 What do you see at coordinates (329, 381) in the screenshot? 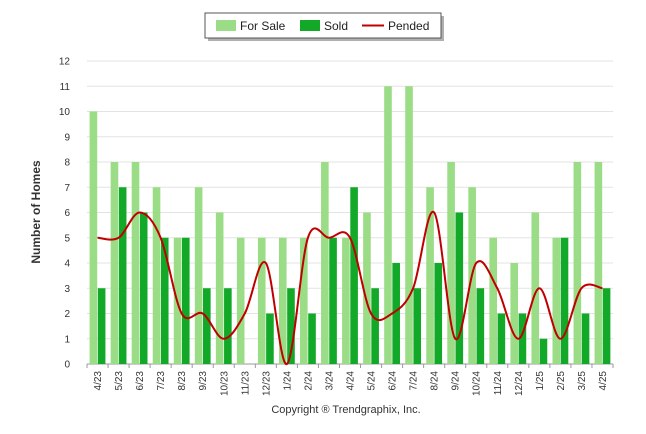
I see `x-tick-label-3-24: 3/24` at bounding box center [329, 381].